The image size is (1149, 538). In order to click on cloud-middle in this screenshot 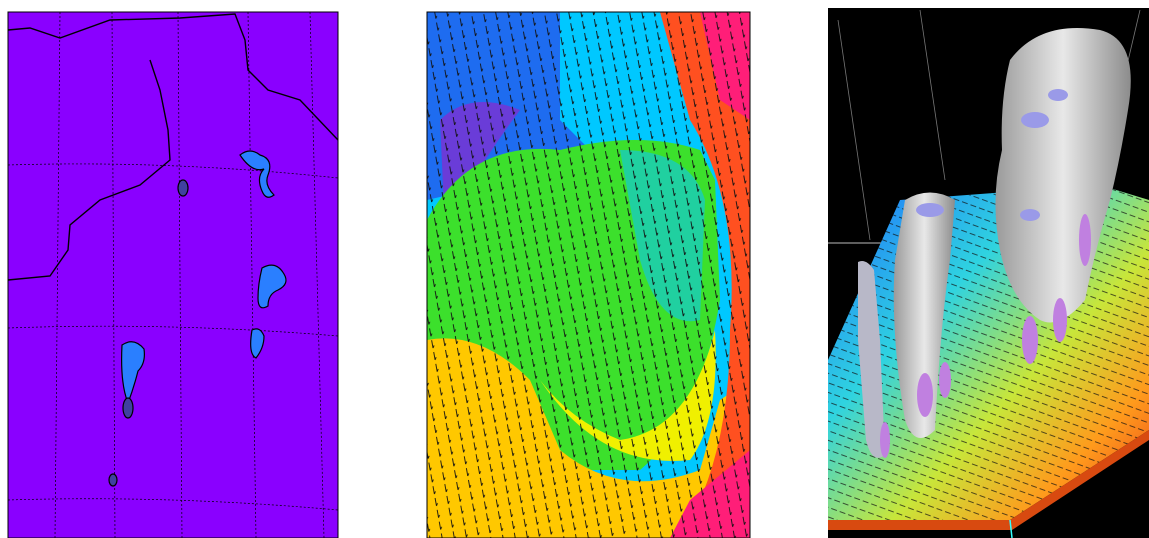, I will do `click(924, 315)`.